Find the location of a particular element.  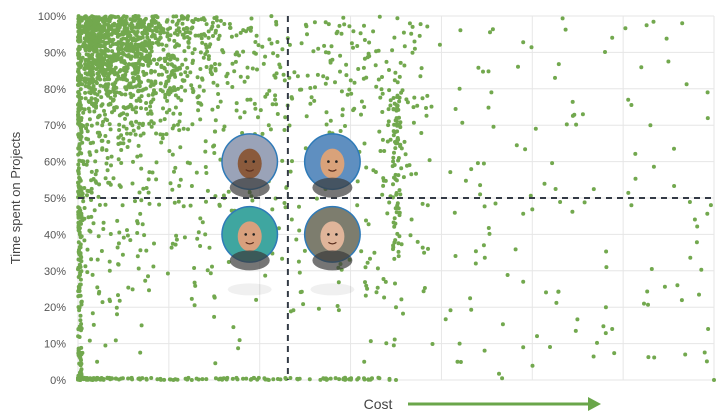

avatar-bottom-right is located at coordinates (332, 250).